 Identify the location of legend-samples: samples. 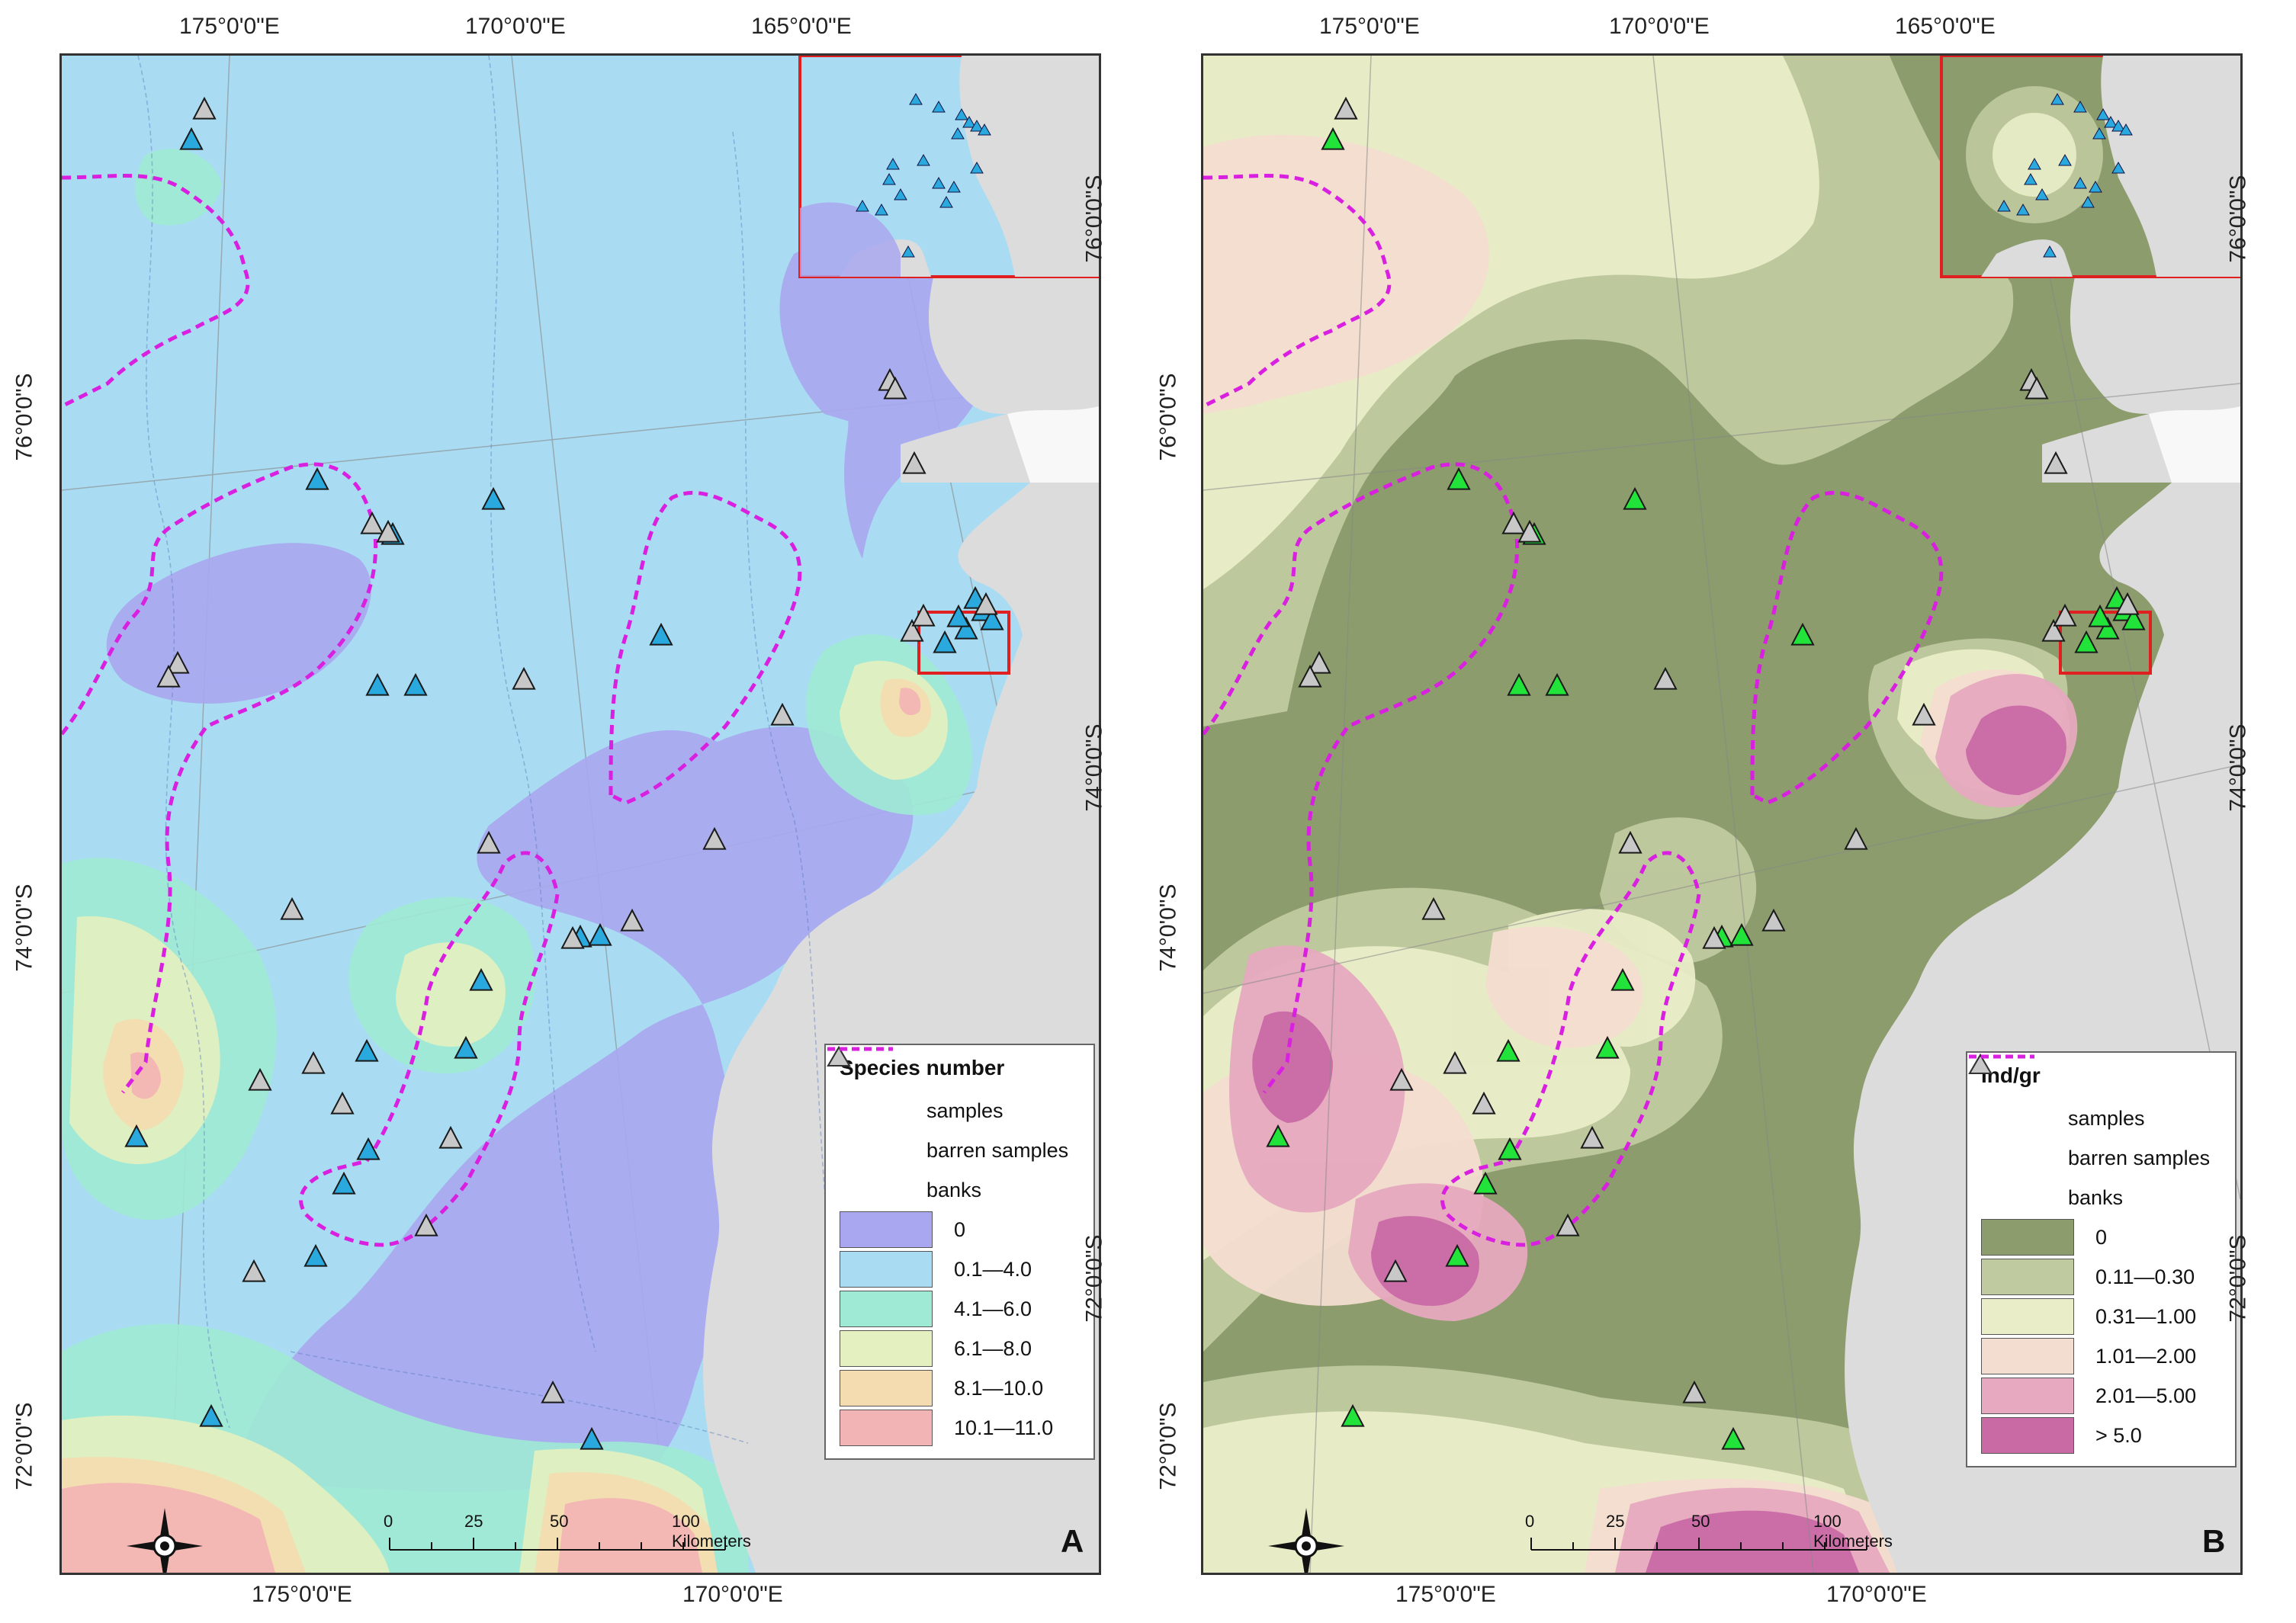
(953, 1088).